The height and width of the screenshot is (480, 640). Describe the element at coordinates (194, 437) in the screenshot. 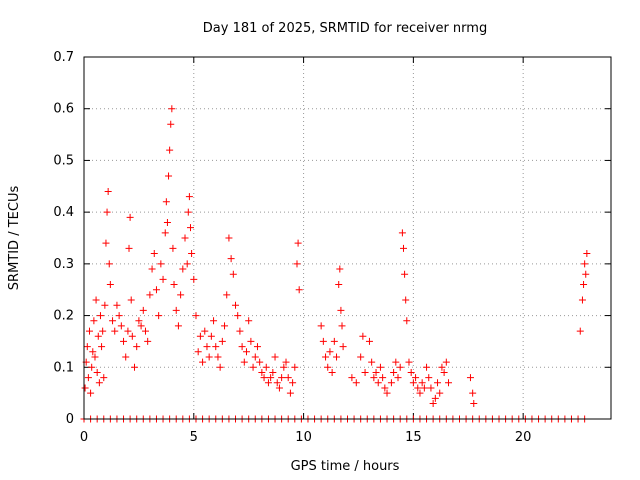

I see `x-tick-label: 5` at that location.